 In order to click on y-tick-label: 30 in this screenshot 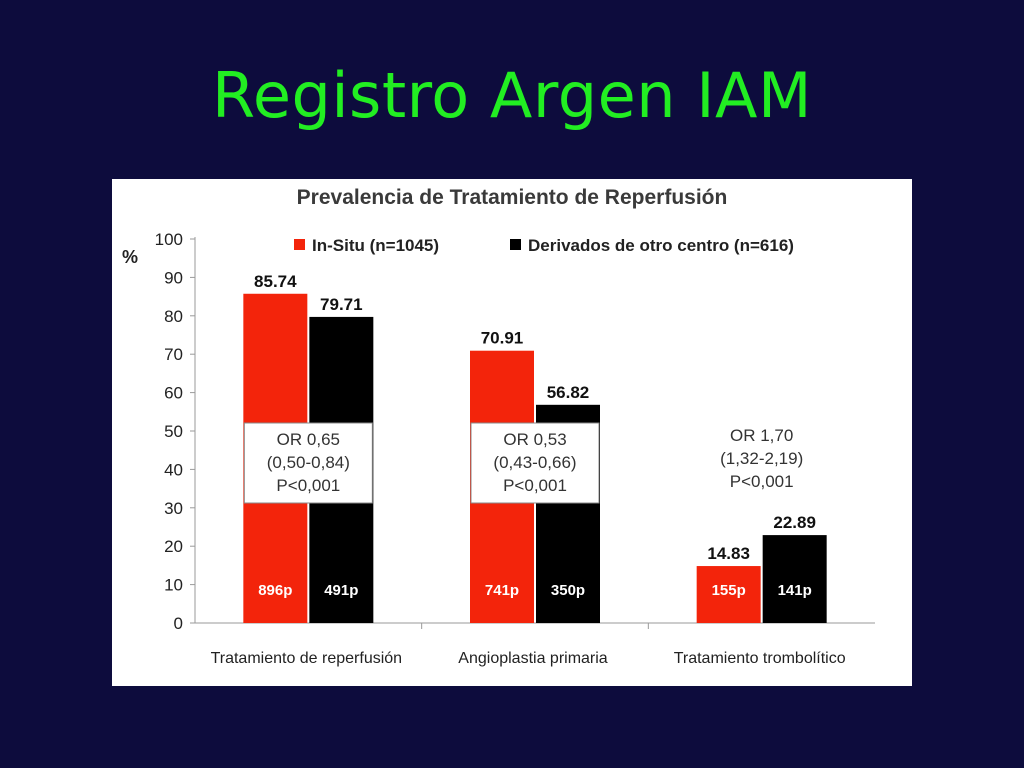, I will do `click(173, 508)`.